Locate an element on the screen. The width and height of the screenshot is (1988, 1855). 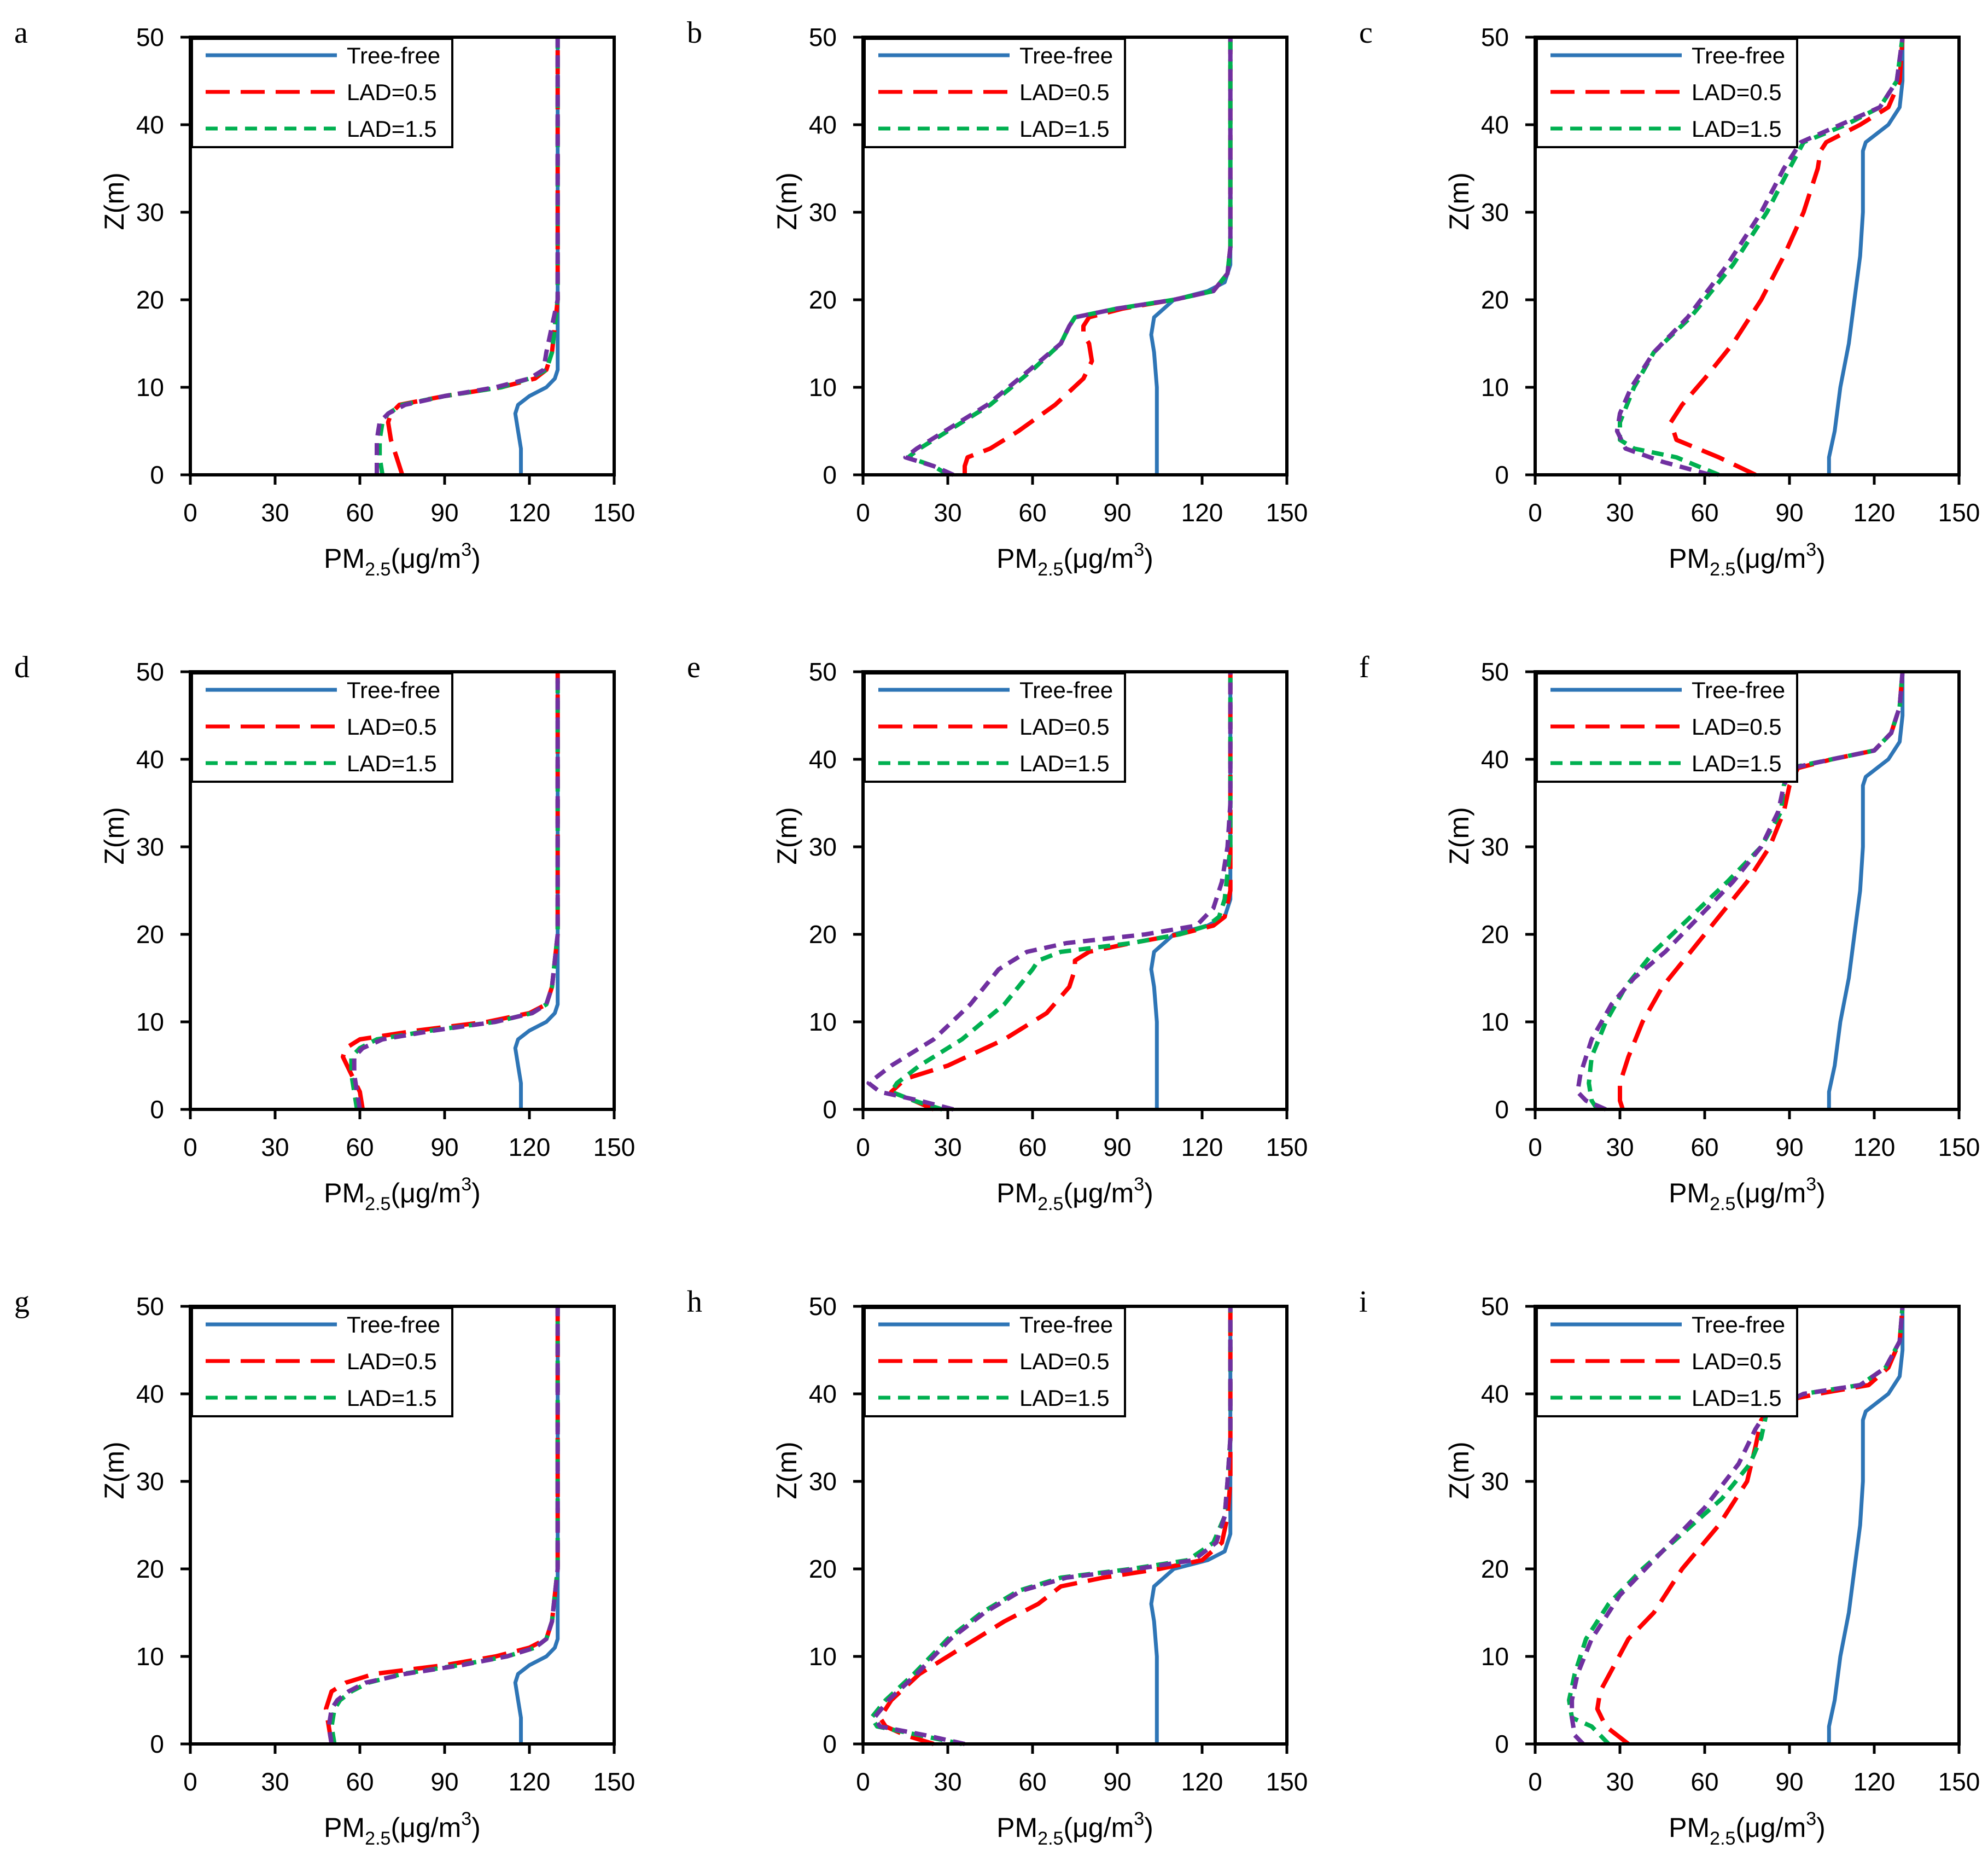
panel-label: f is located at coordinates (1364, 667).